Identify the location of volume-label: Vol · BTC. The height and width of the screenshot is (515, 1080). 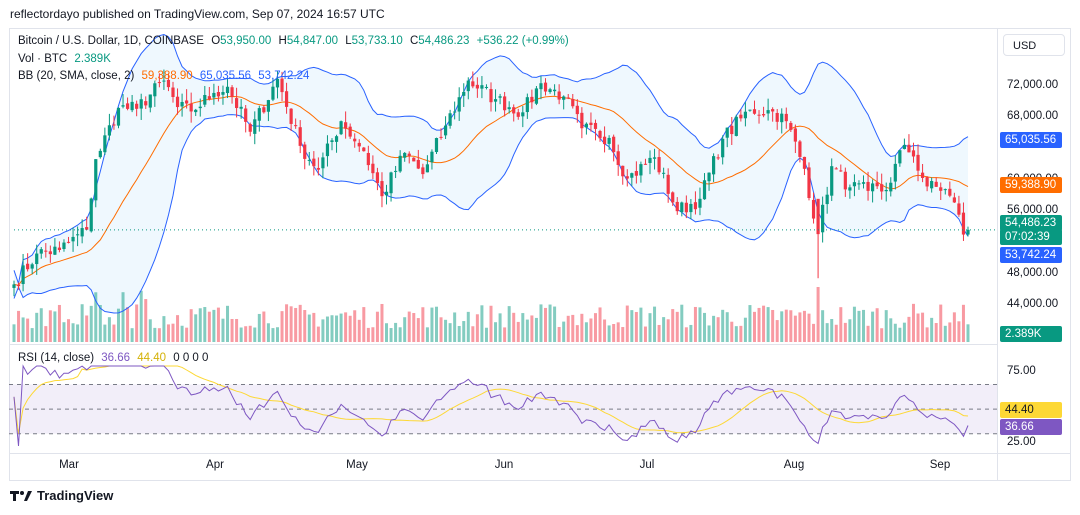
(43, 59).